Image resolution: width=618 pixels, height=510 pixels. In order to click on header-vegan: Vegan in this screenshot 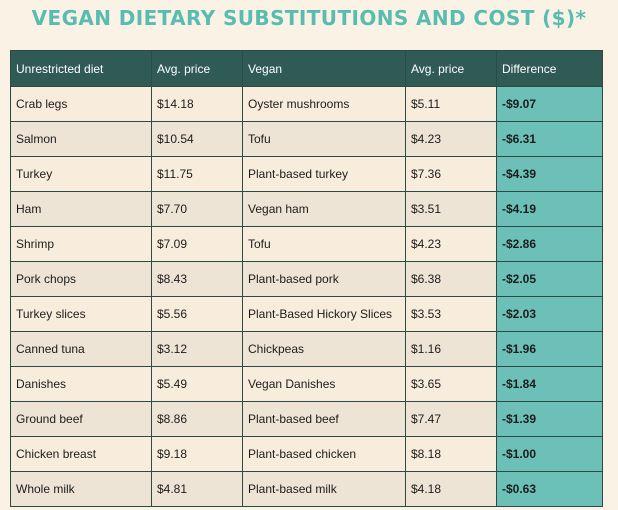, I will do `click(324, 68)`.